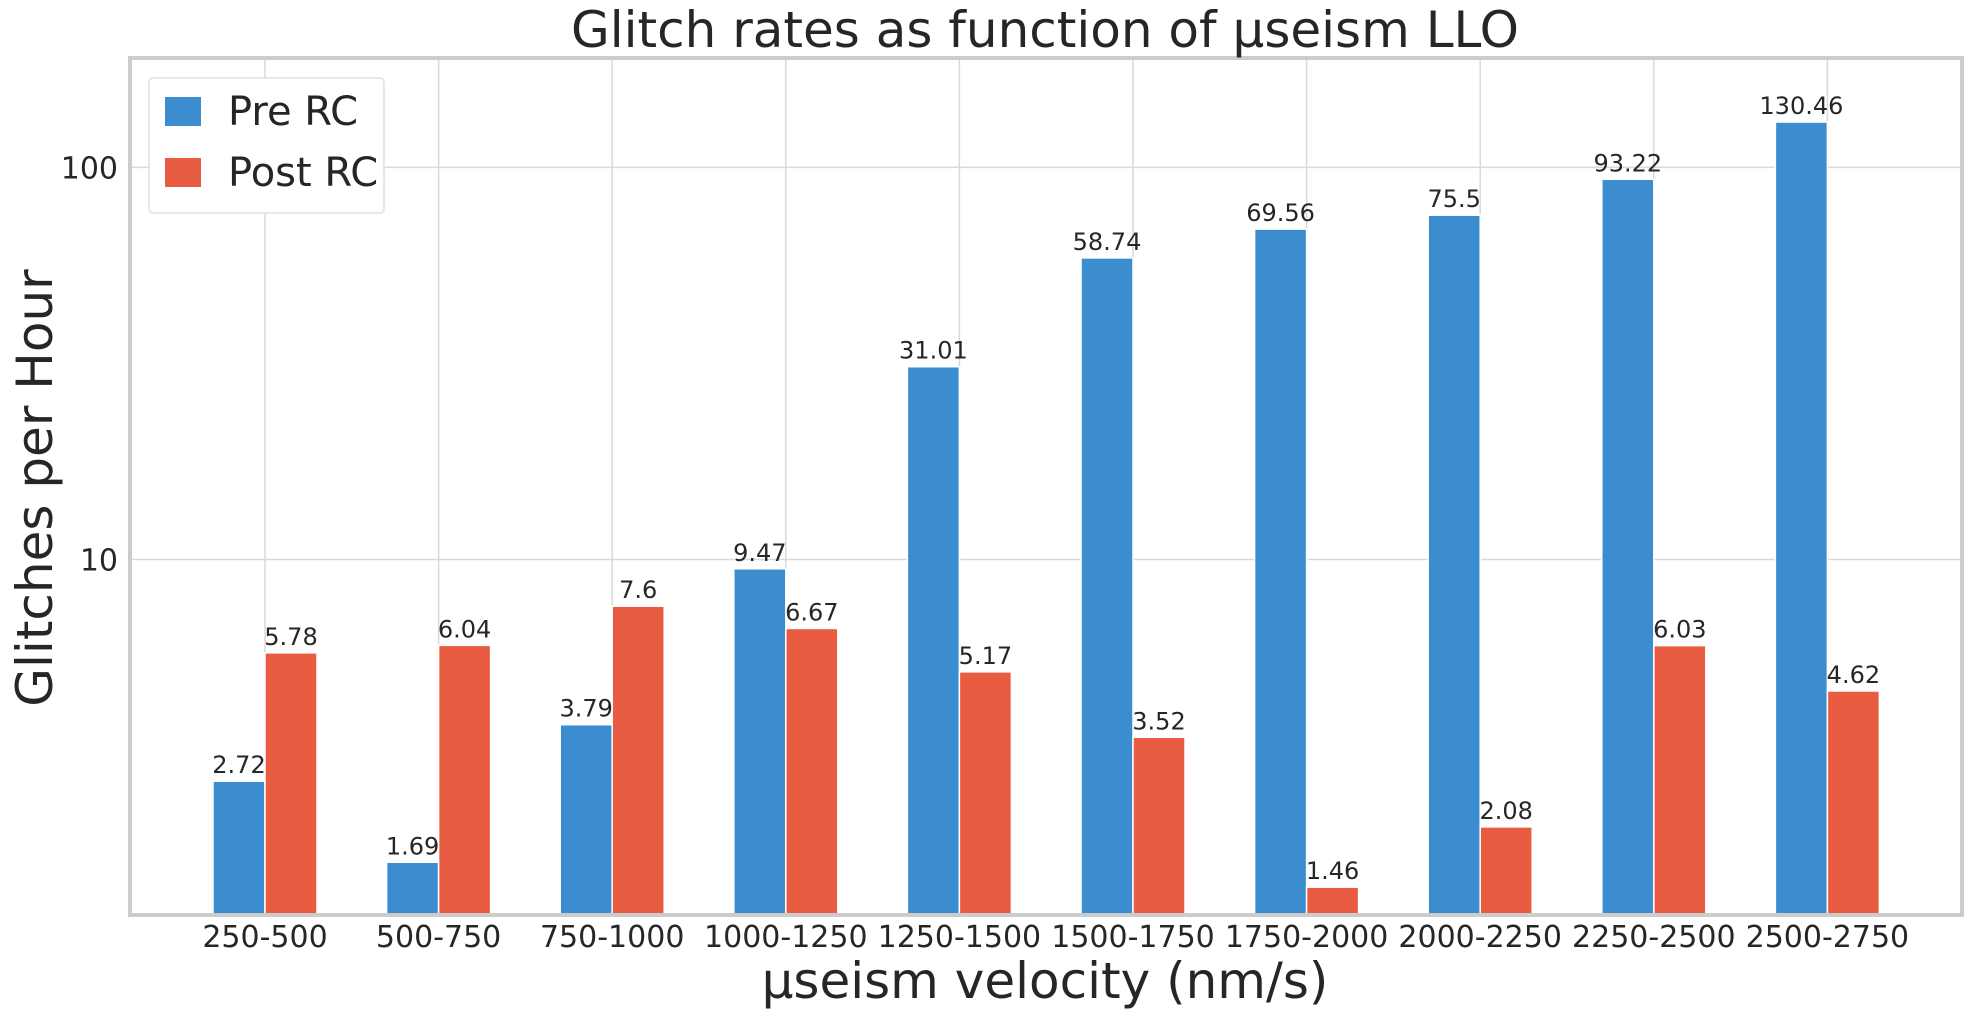 The height and width of the screenshot is (1020, 1980). Describe the element at coordinates (811, 612) in the screenshot. I see `data-label-post-rc-3: 6.67` at that location.